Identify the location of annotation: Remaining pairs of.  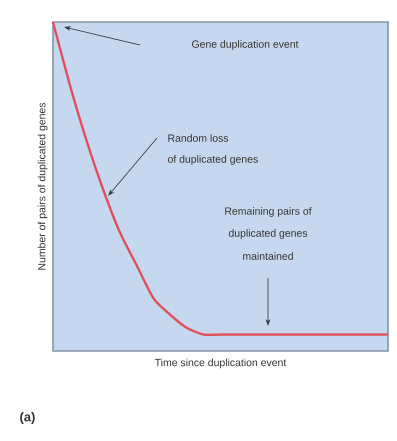
(268, 212).